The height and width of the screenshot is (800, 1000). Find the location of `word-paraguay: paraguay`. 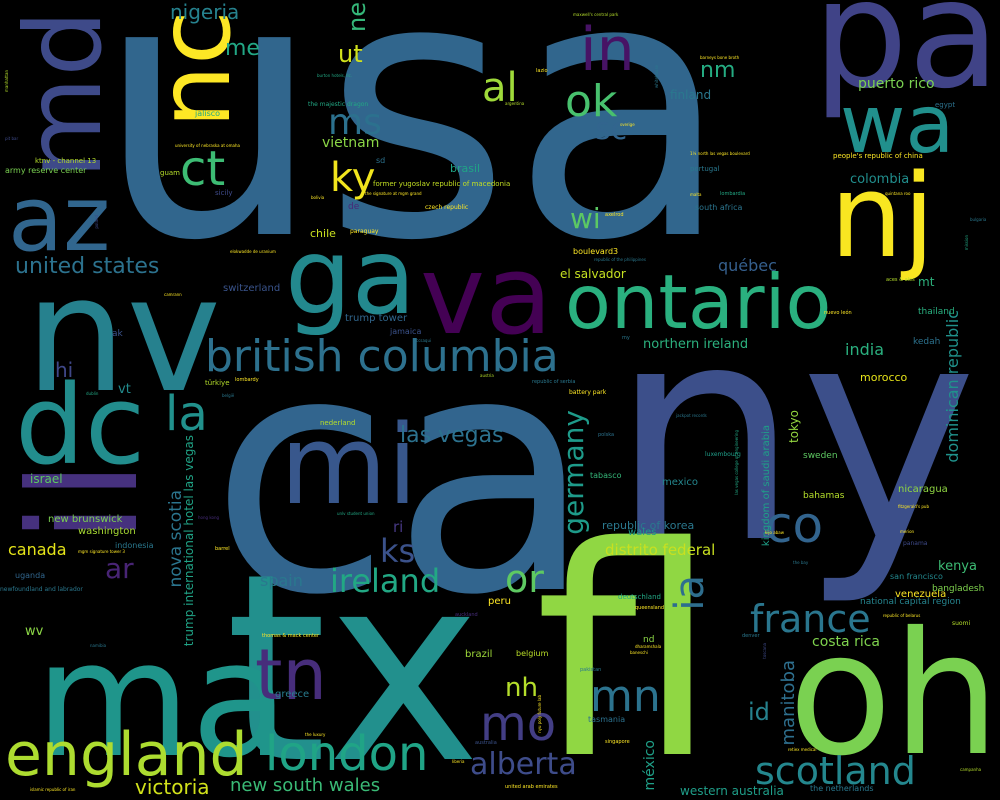

word-paraguay: paraguay is located at coordinates (364, 231).